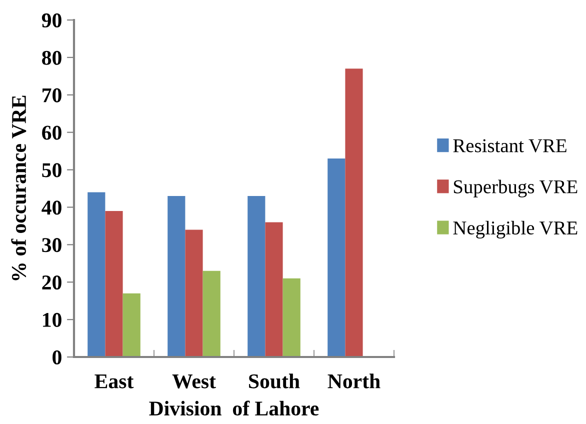  I want to click on x-tick-label: West, so click(194, 381).